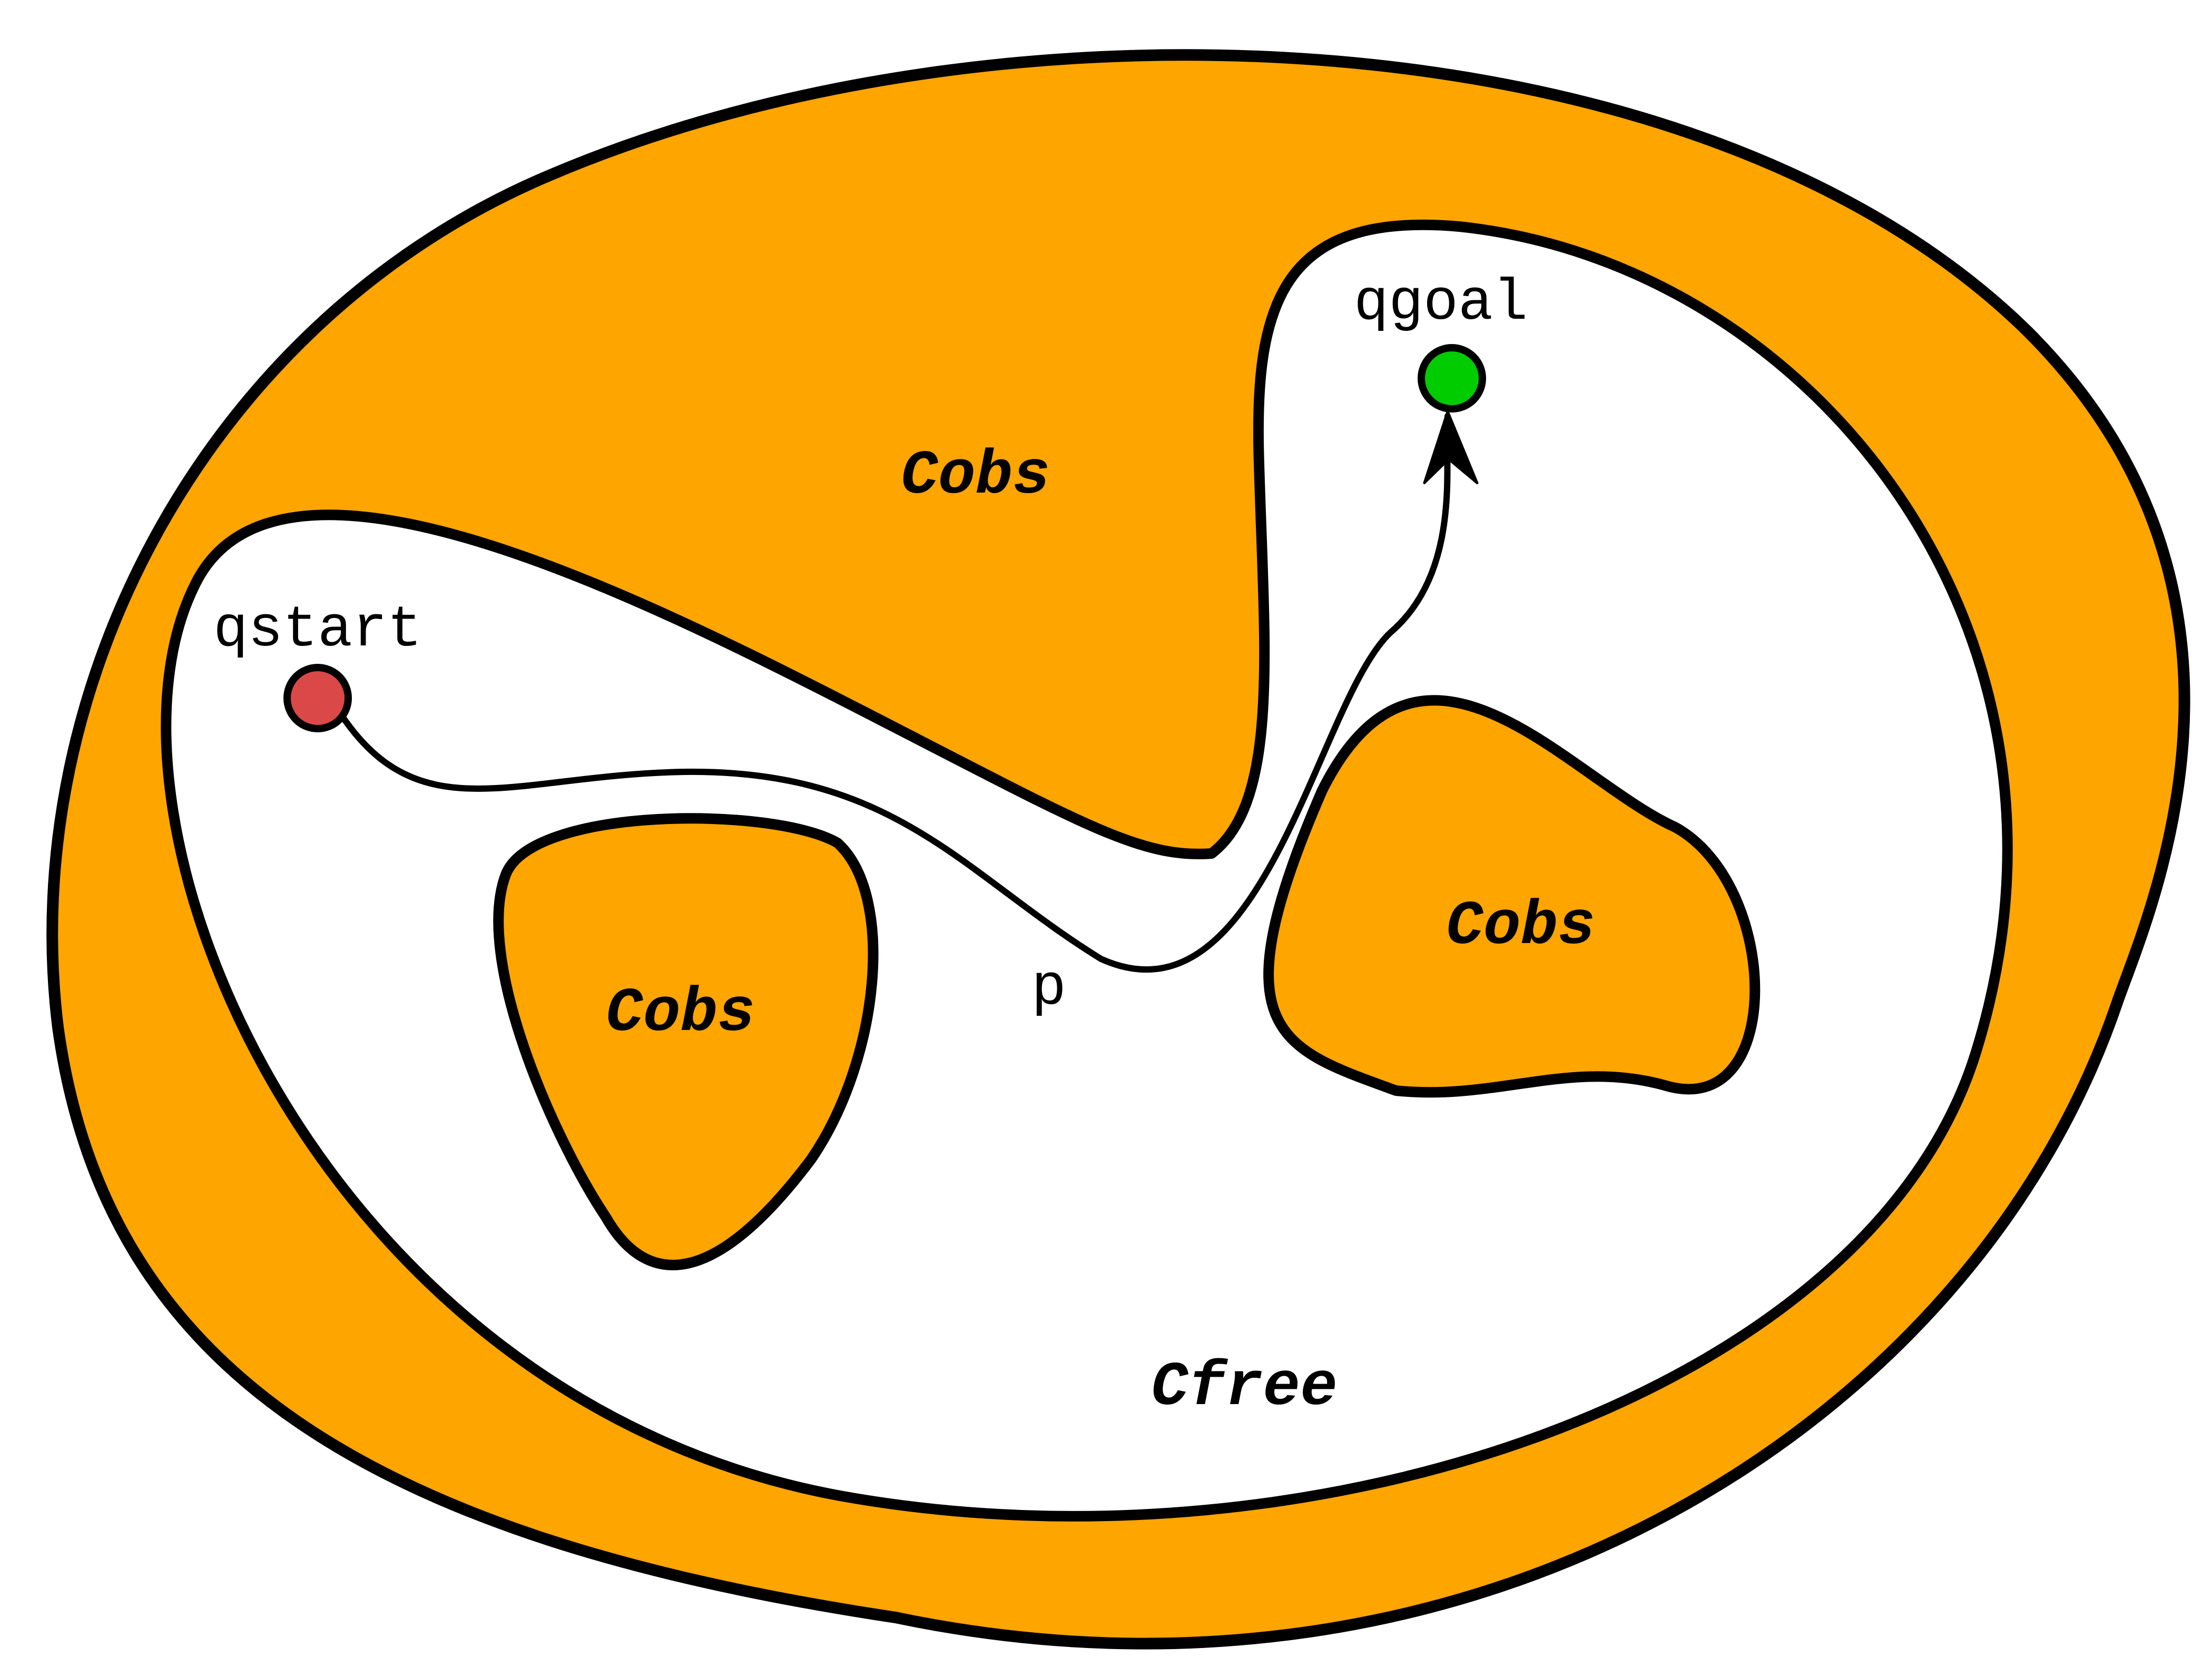 The height and width of the screenshot is (1677, 2212). What do you see at coordinates (1048, 989) in the screenshot?
I see `path-label: p` at bounding box center [1048, 989].